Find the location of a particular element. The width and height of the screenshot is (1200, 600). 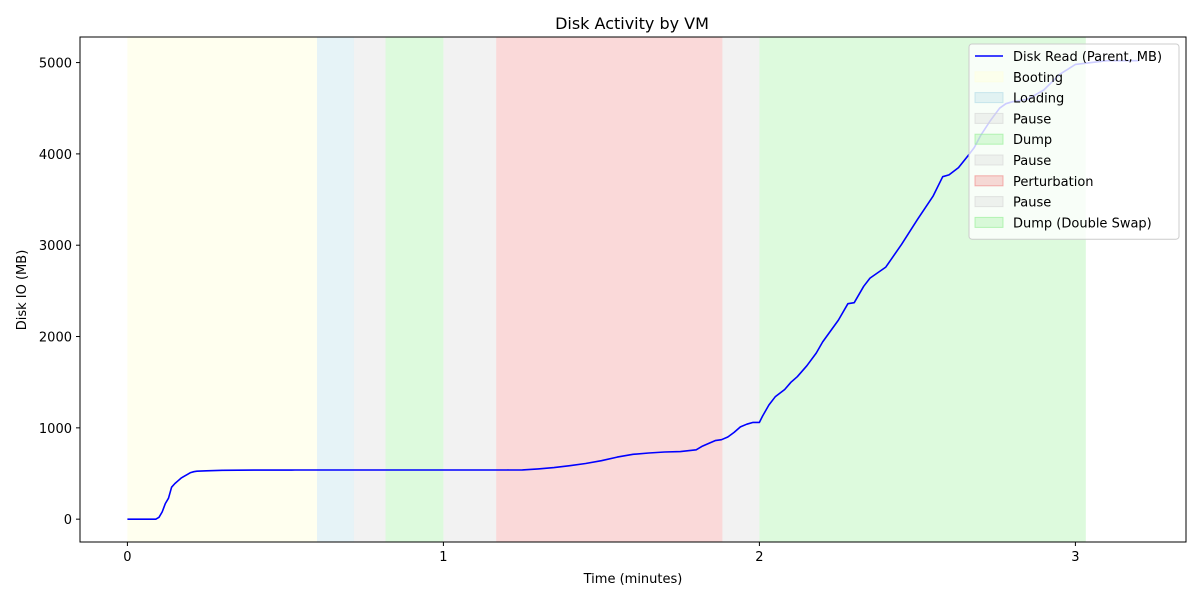

legend-label-7: Pause is located at coordinates (1032, 203).